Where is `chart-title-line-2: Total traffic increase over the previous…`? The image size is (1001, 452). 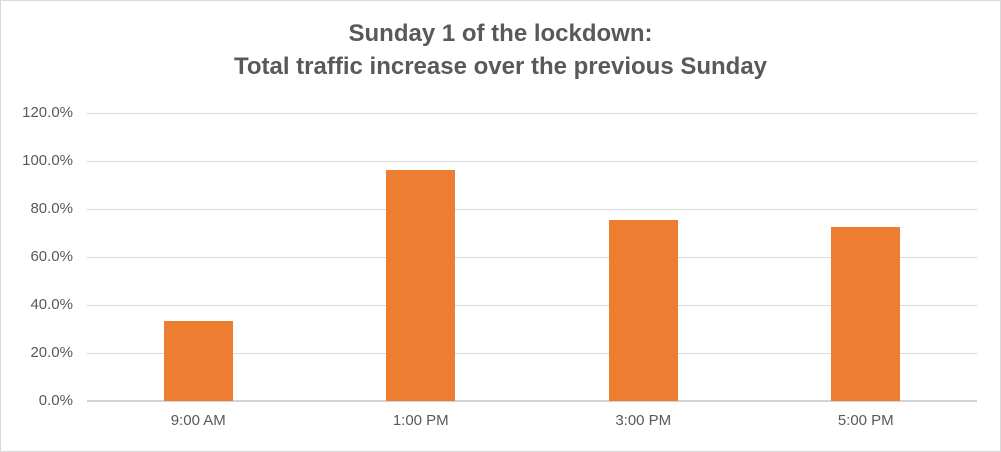
chart-title-line-2: Total traffic increase over the previous… is located at coordinates (500, 66).